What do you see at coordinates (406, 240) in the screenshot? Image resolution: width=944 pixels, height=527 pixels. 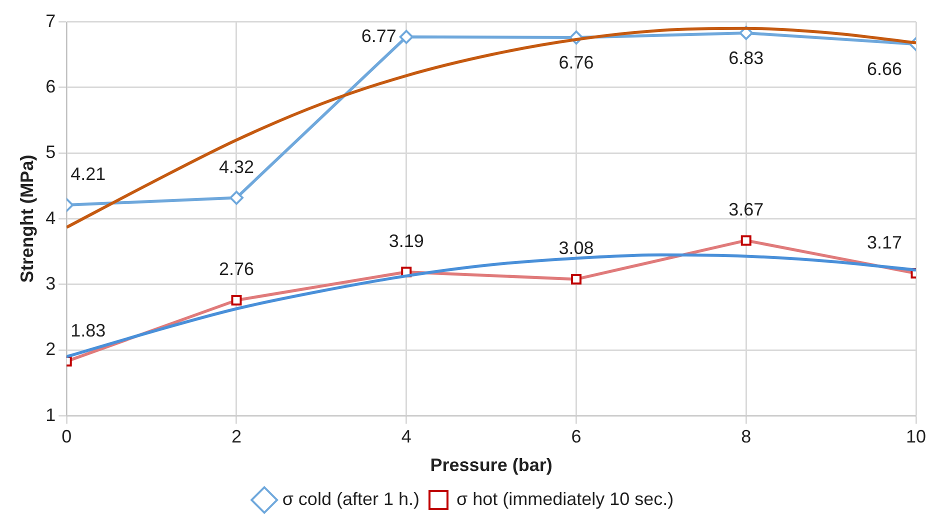 I see `data-label: 3.19` at bounding box center [406, 240].